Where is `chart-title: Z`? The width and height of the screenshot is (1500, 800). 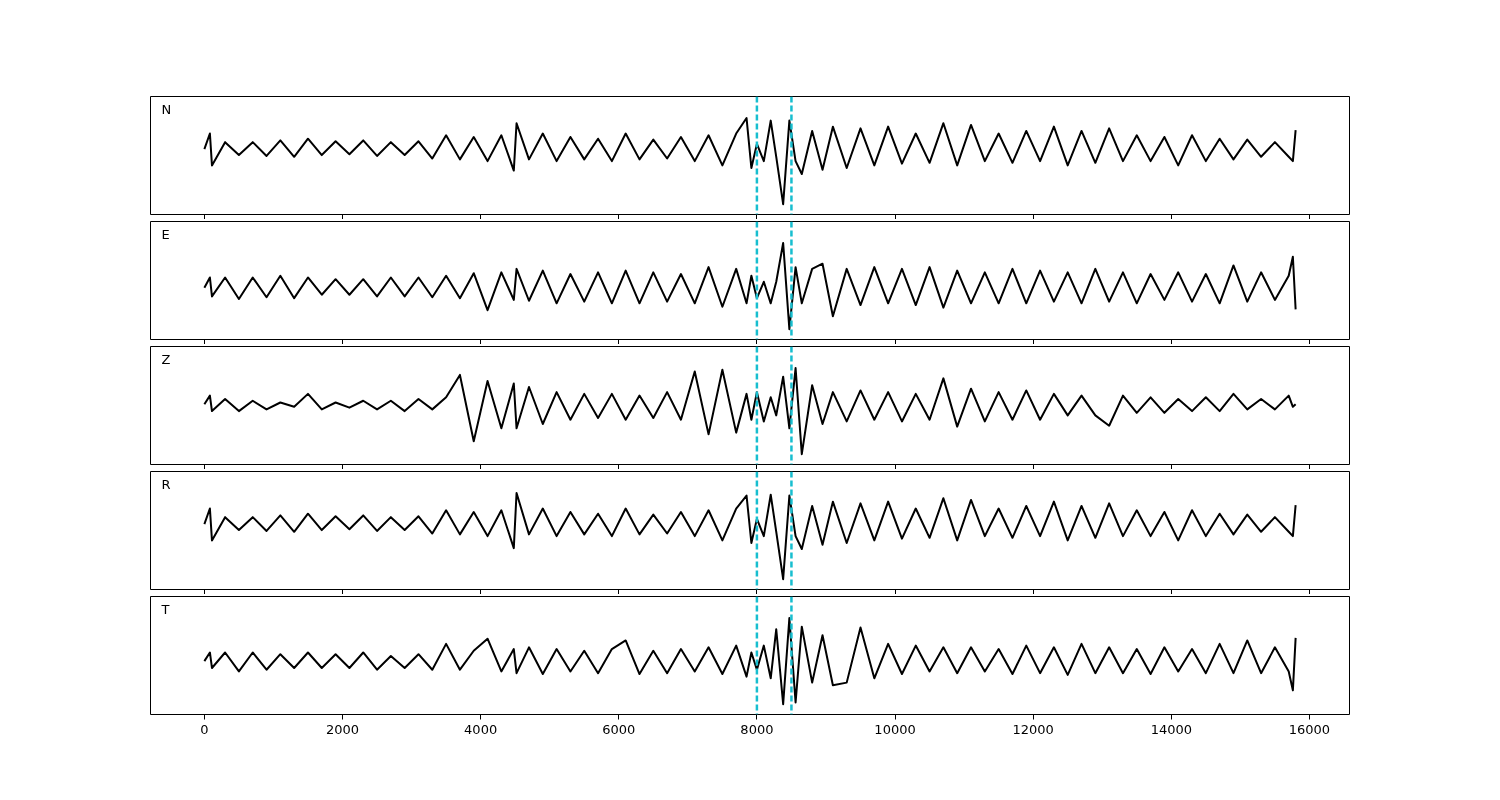
chart-title: Z is located at coordinates (166, 359).